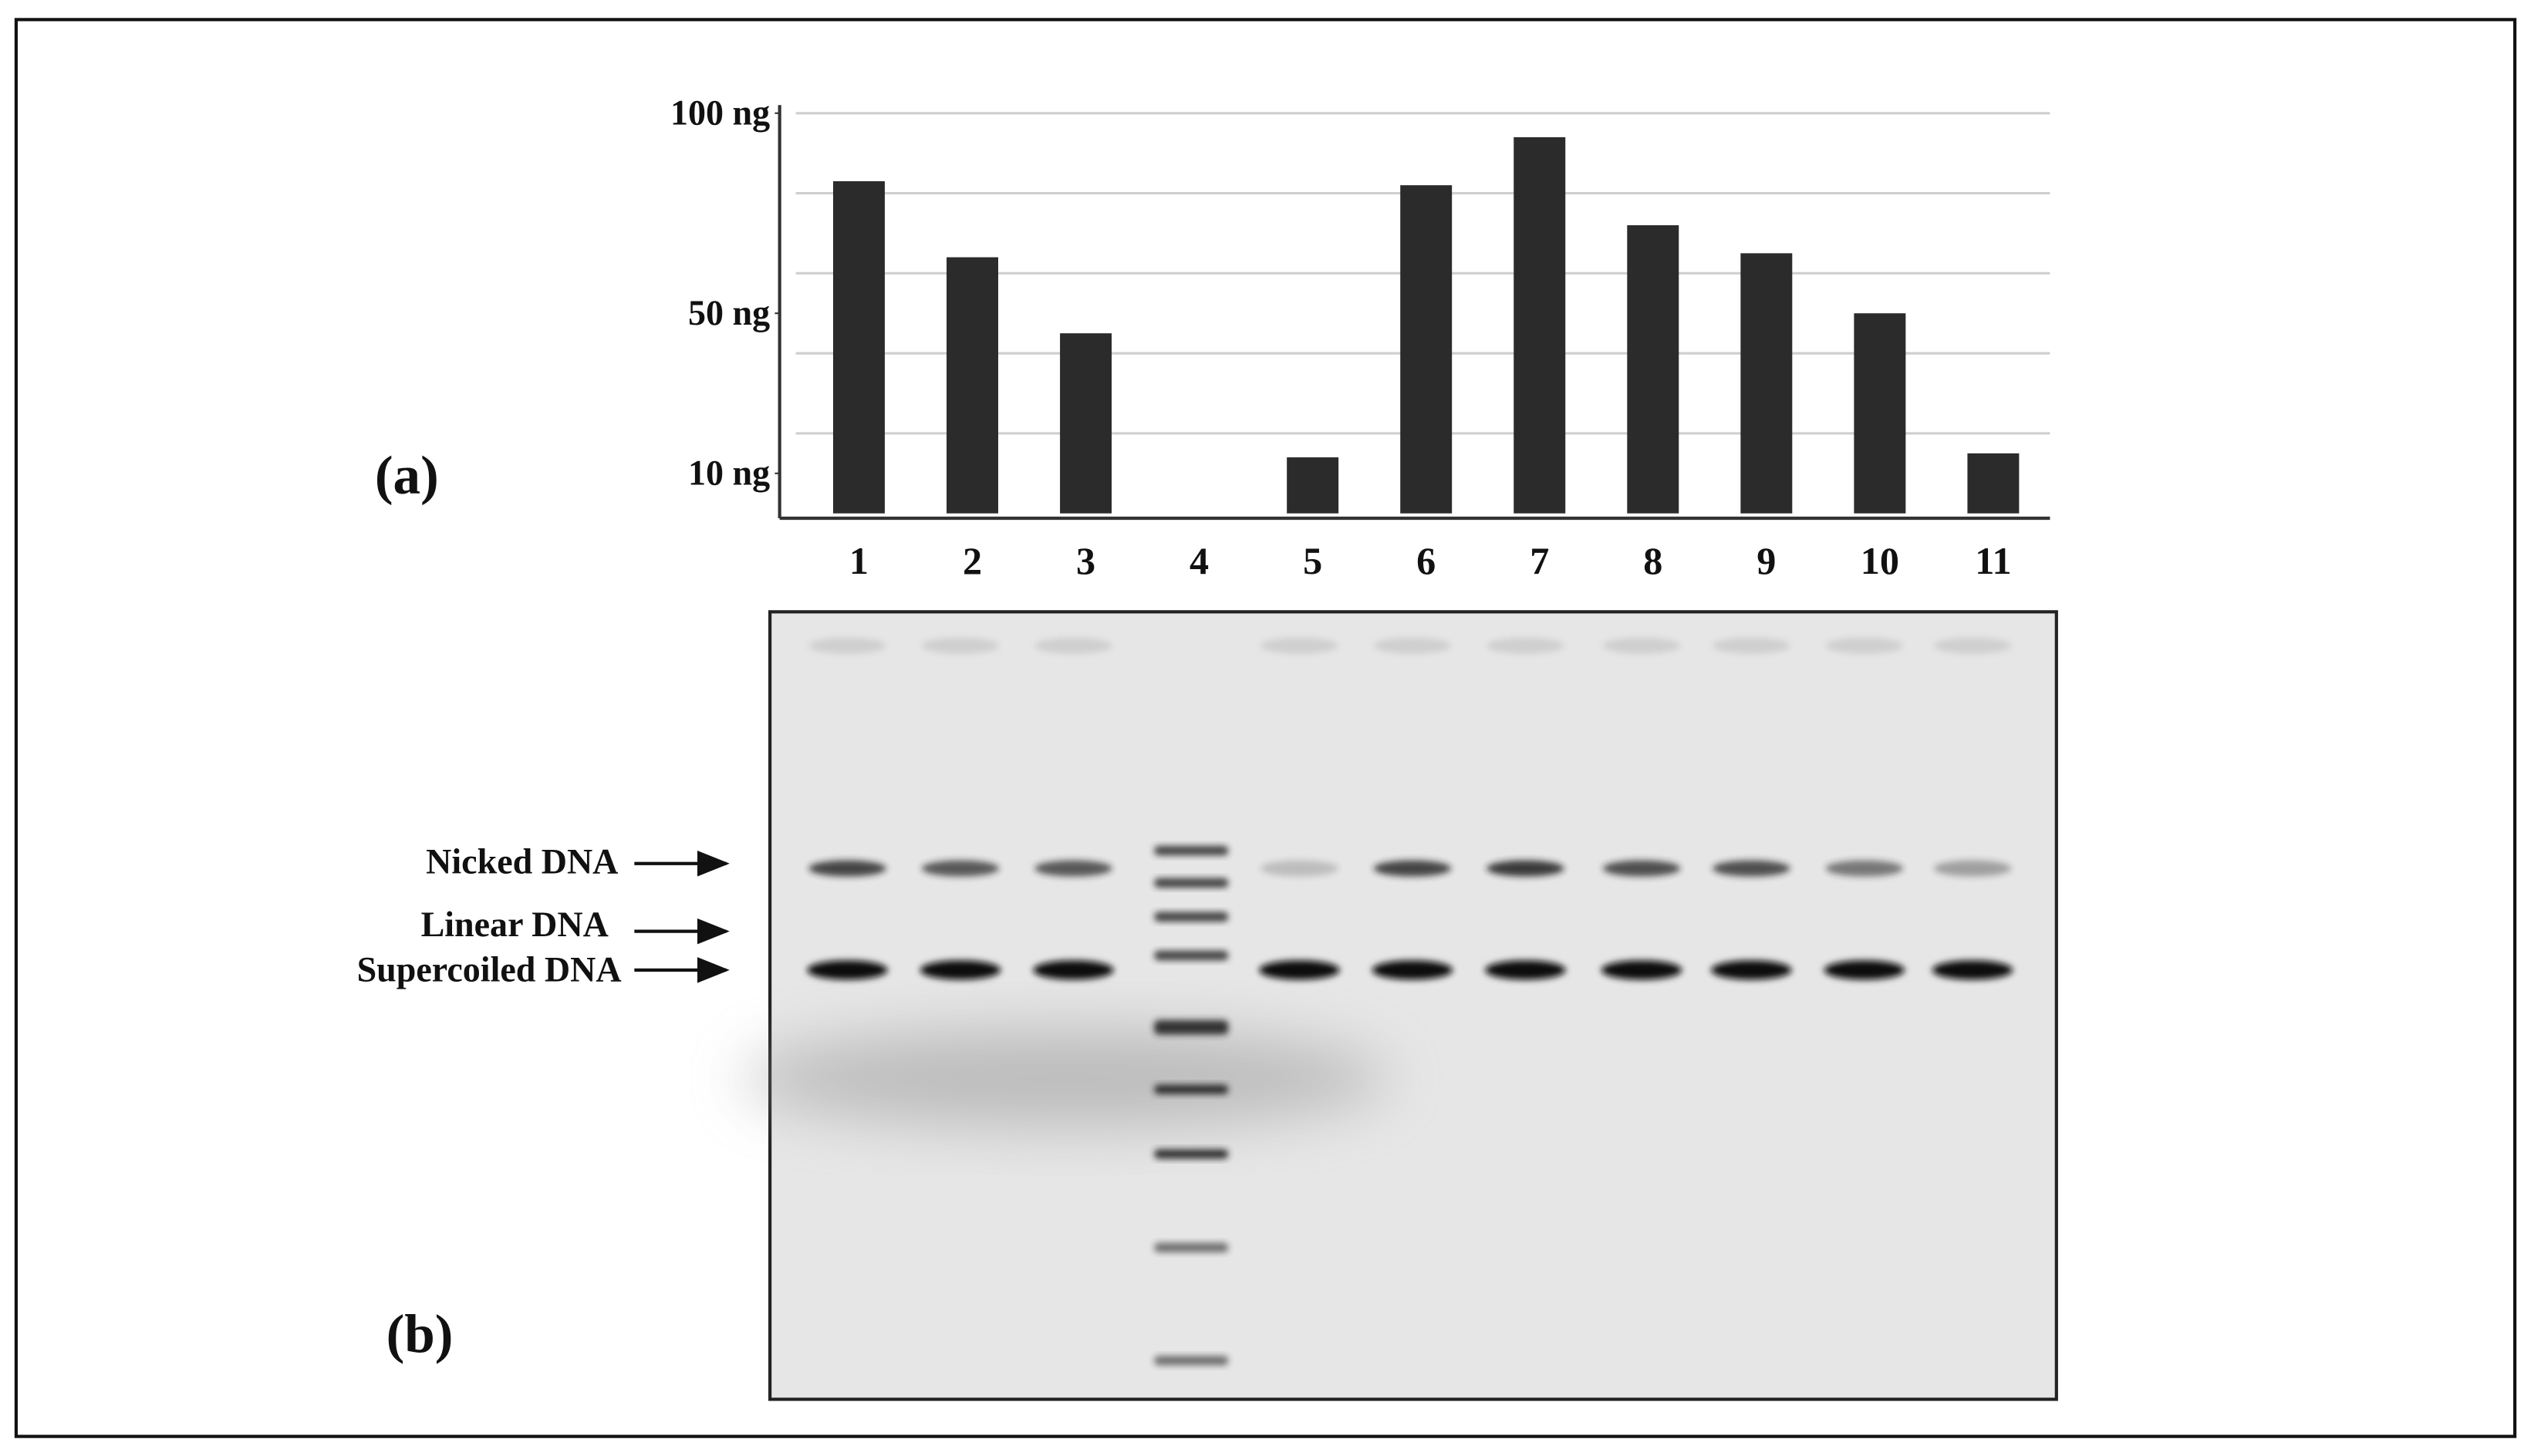 The height and width of the screenshot is (1456, 2531). I want to click on y-tick-label: 50 ng, so click(729, 313).